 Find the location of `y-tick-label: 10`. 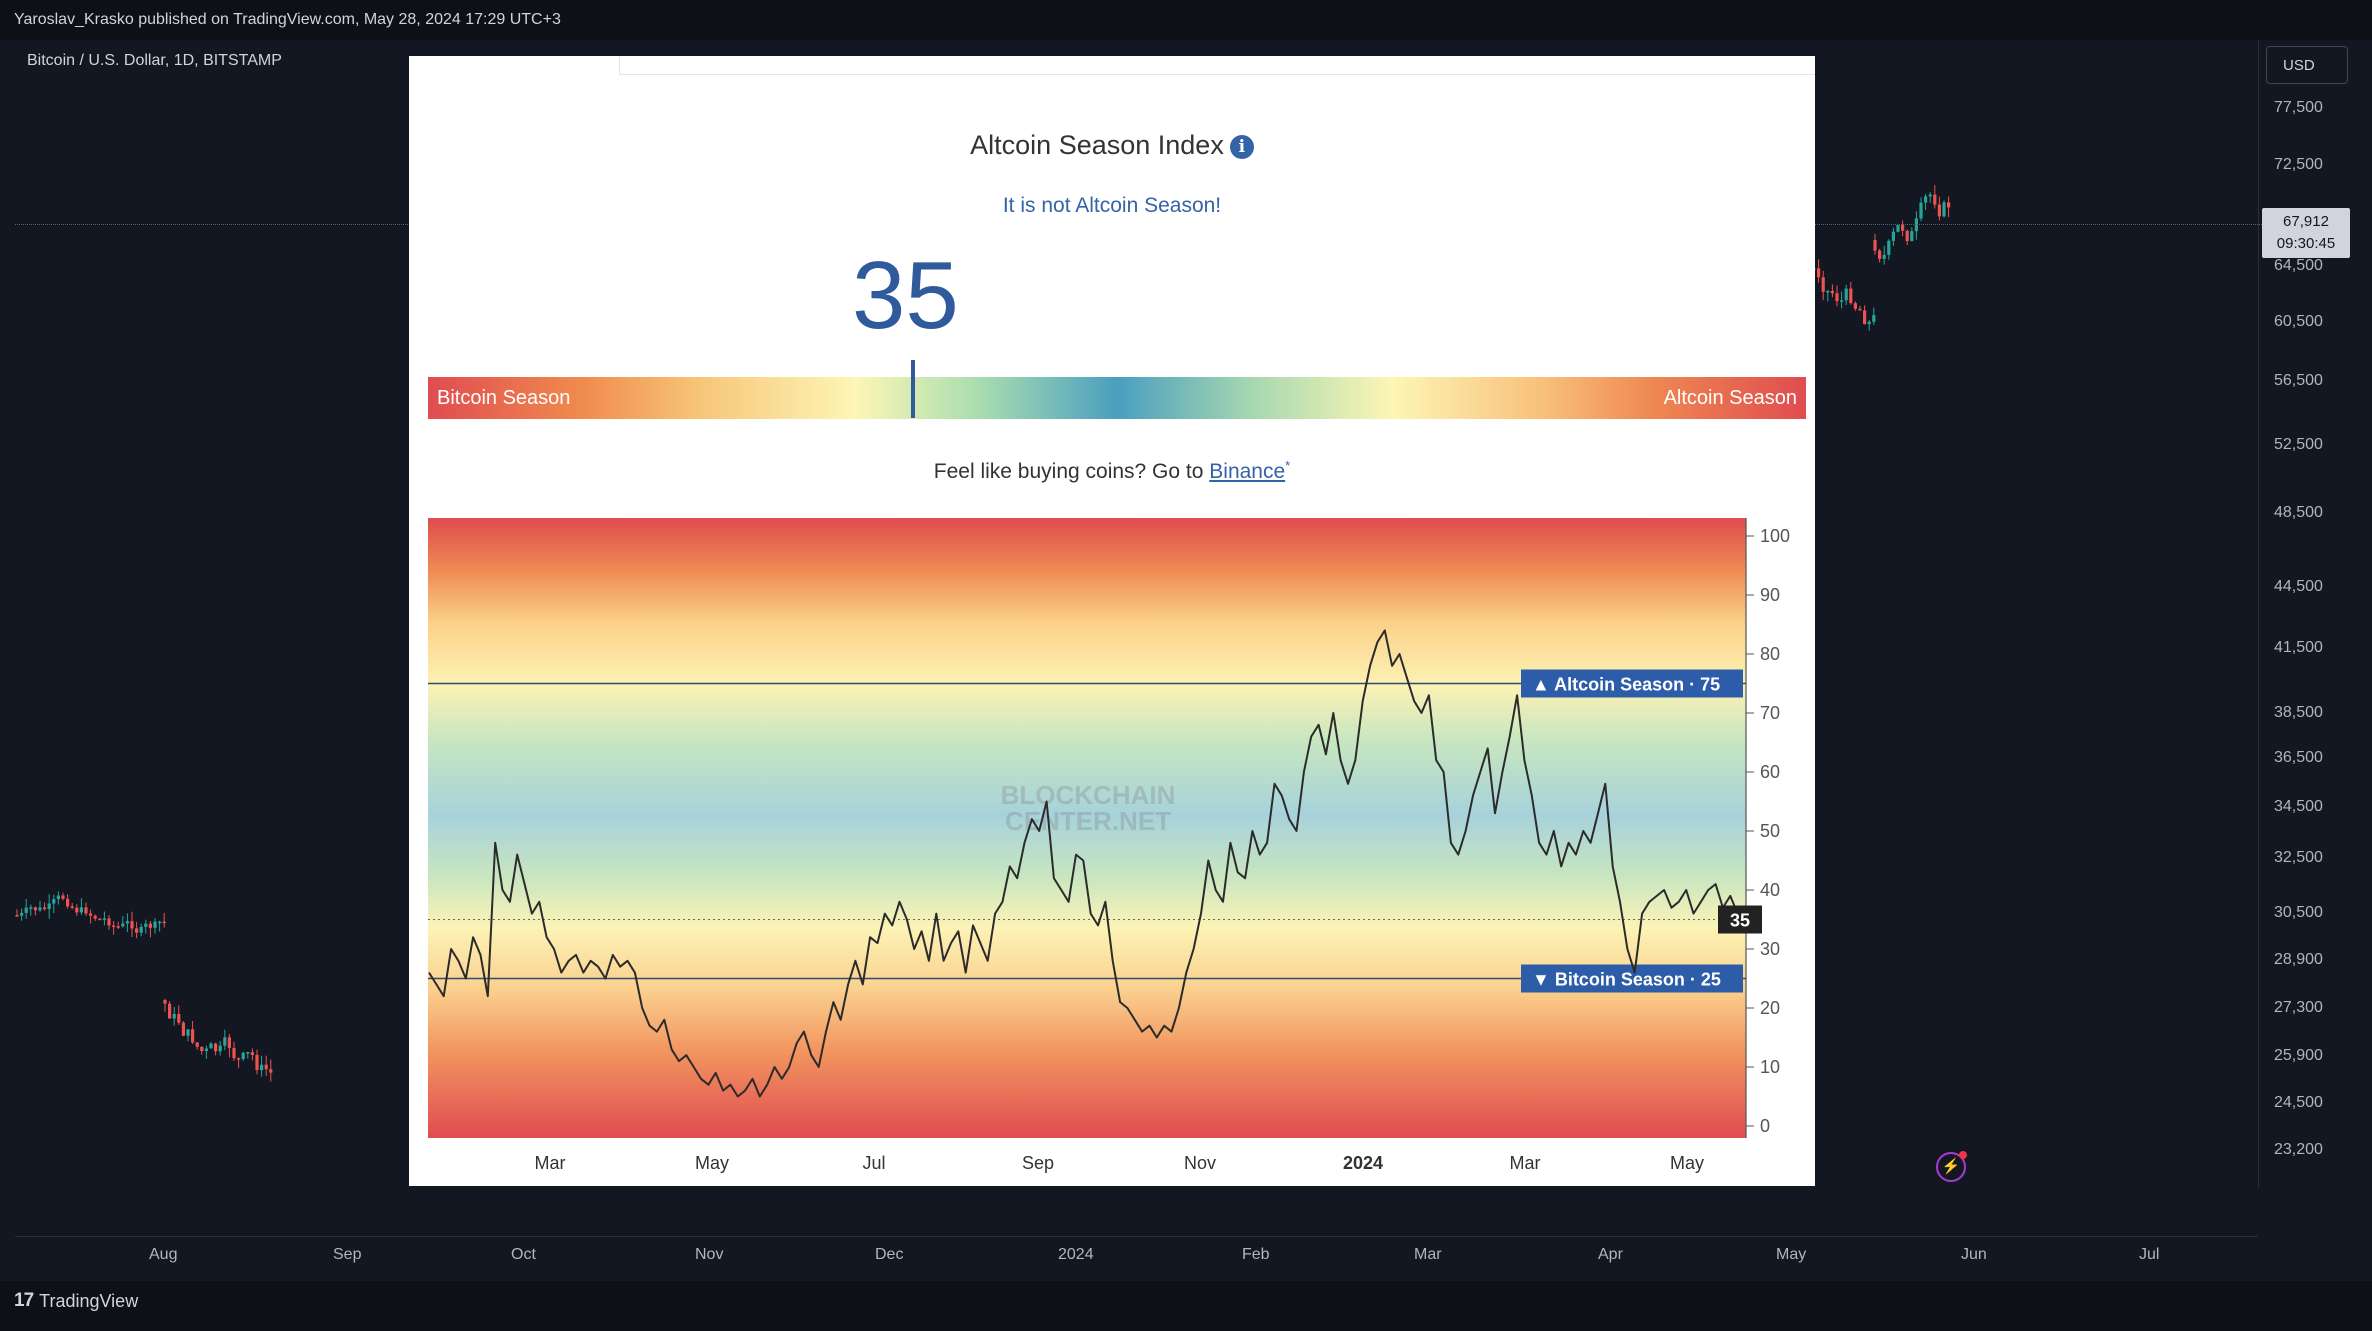

y-tick-label: 10 is located at coordinates (1770, 1067).